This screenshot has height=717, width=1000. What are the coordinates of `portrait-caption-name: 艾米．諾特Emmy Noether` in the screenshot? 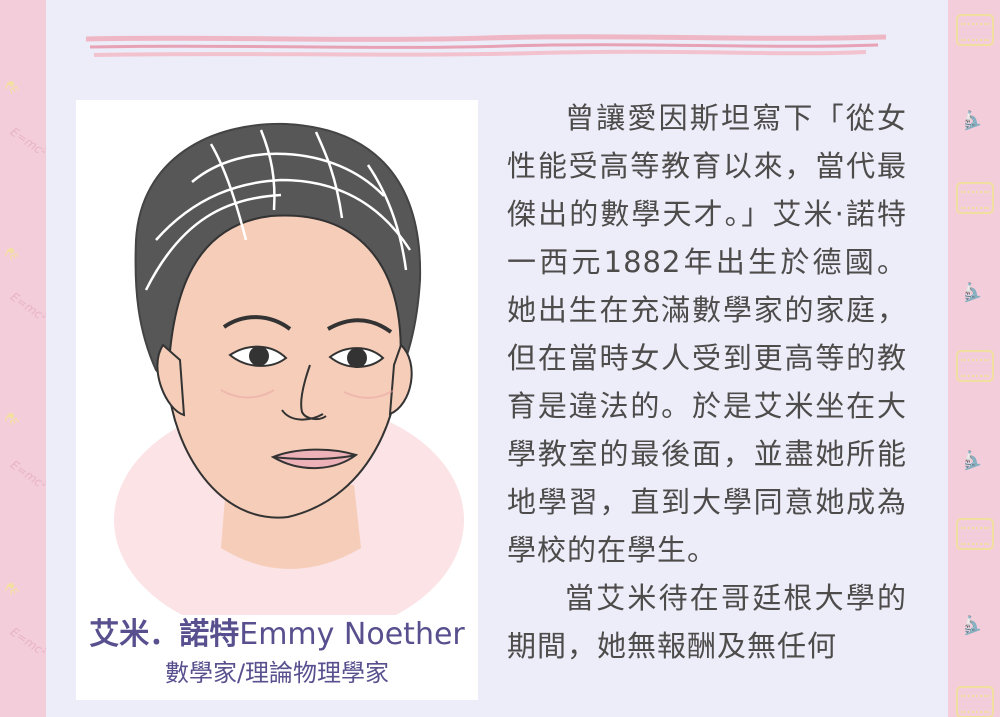 It's located at (277, 635).